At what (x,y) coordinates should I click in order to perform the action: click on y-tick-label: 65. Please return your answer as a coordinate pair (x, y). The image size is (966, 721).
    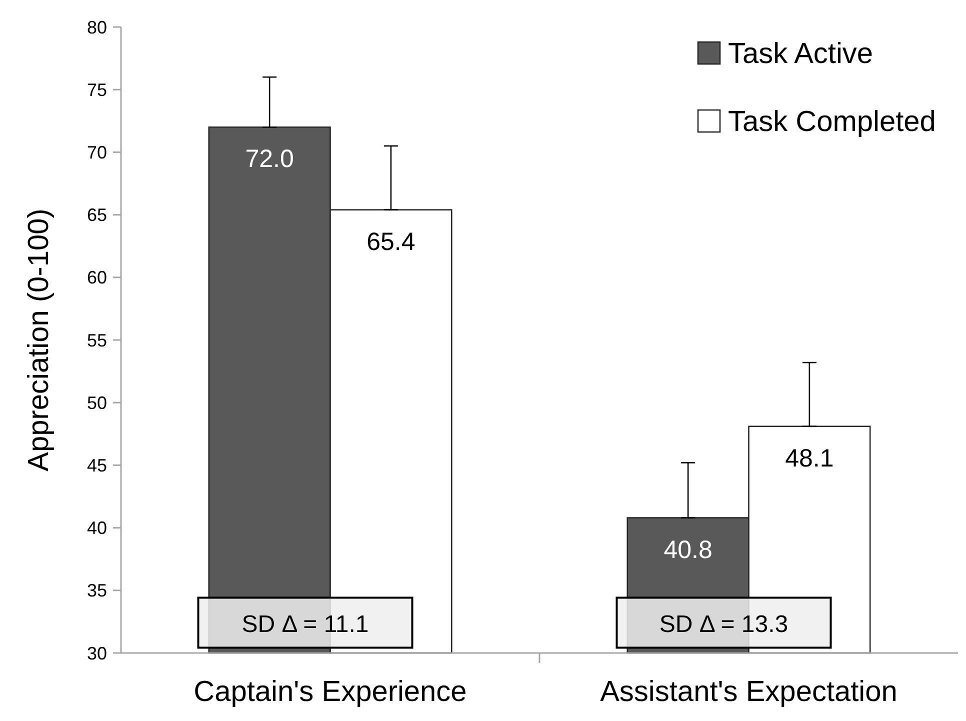
    Looking at the image, I should click on (96, 215).